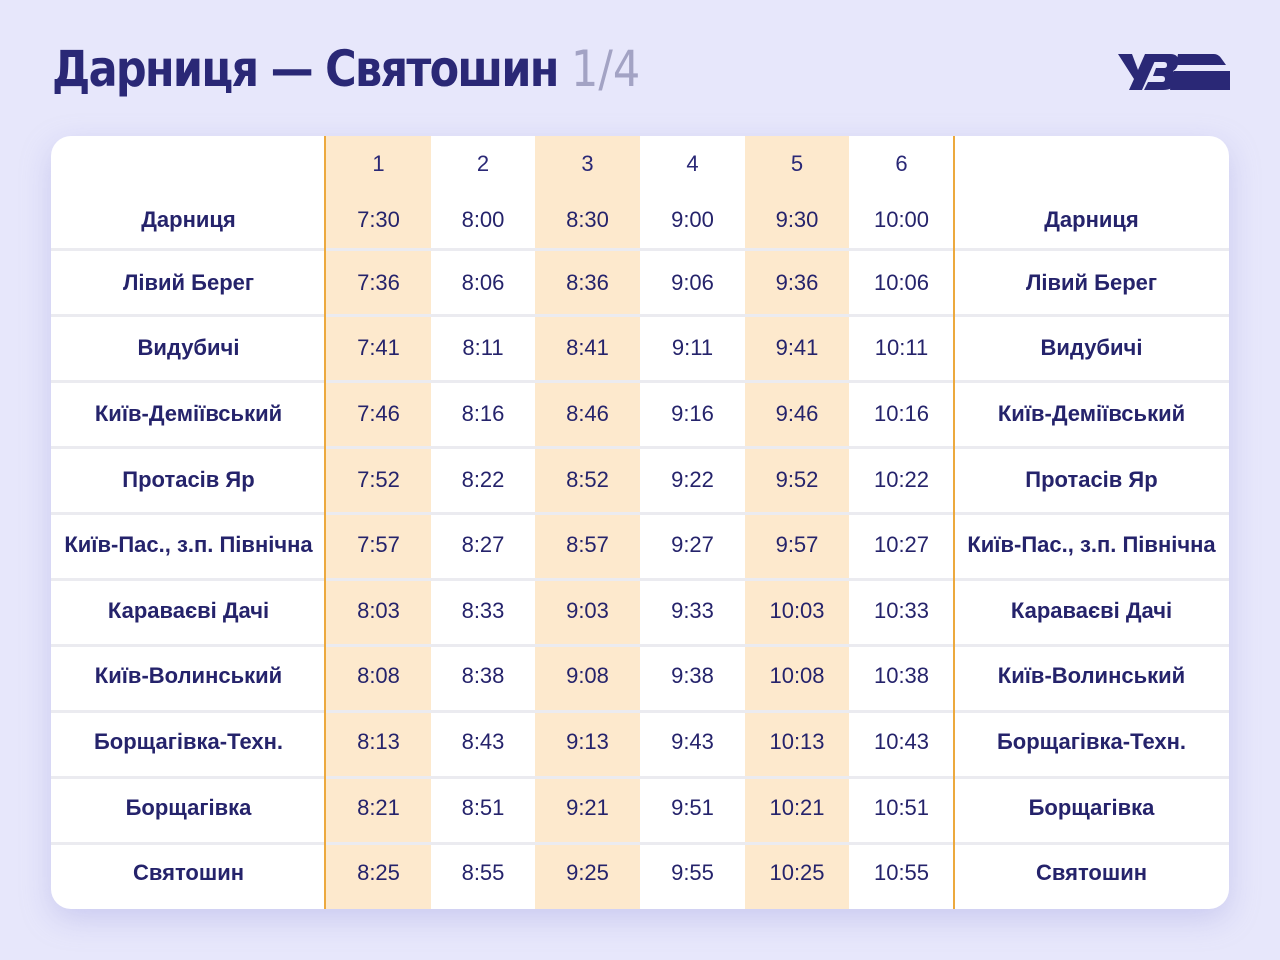 The image size is (1280, 960). I want to click on time-cell: 8:57, so click(587, 545).